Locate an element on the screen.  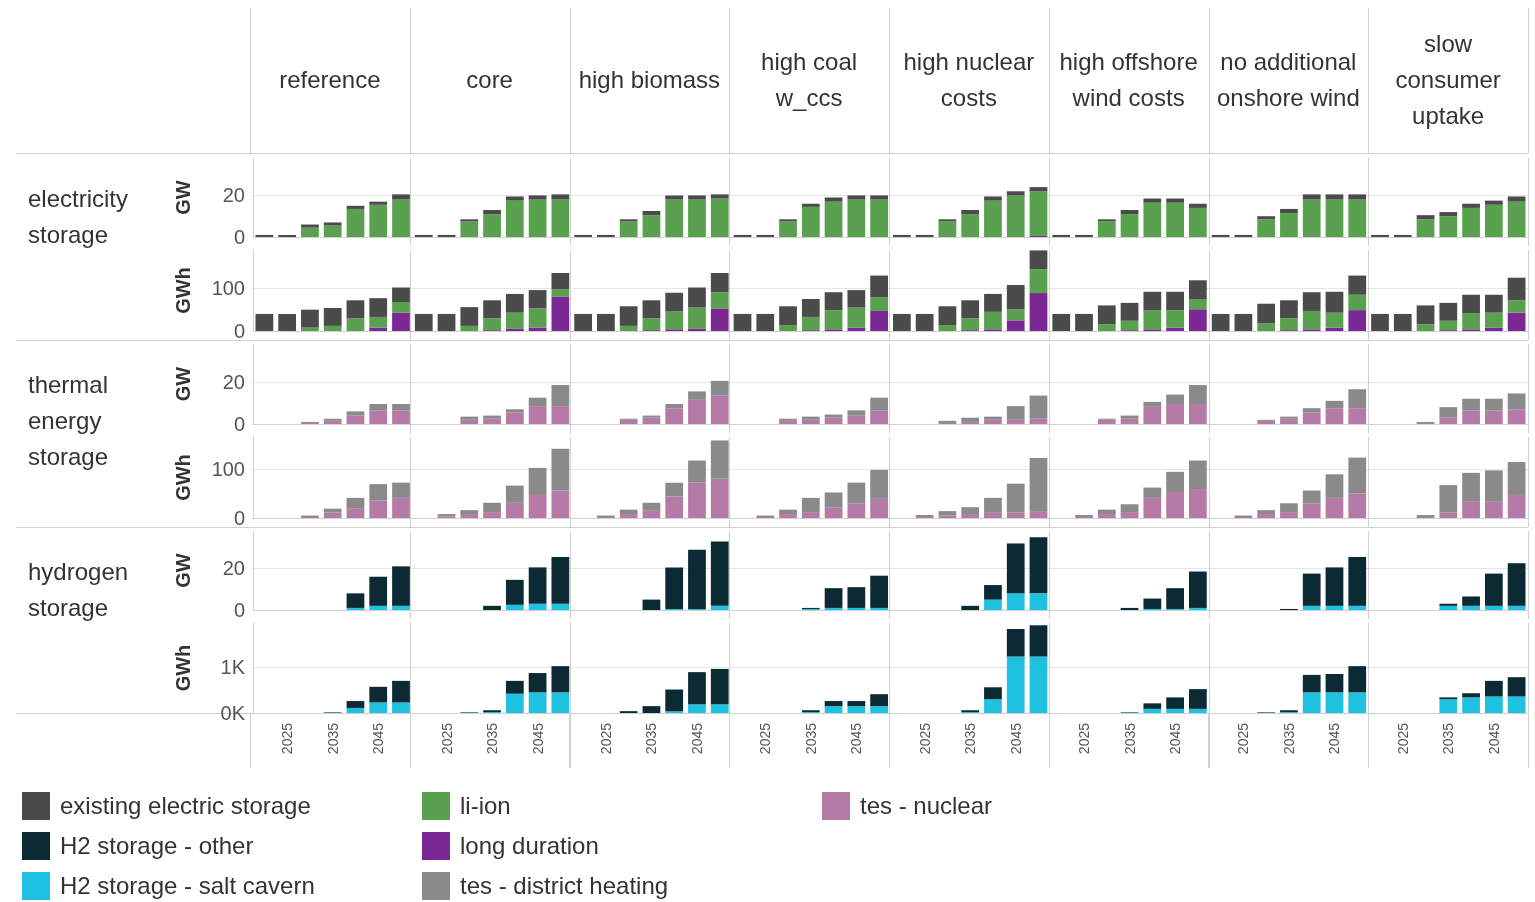
legend-label: existing electric storage is located at coordinates (185, 806).